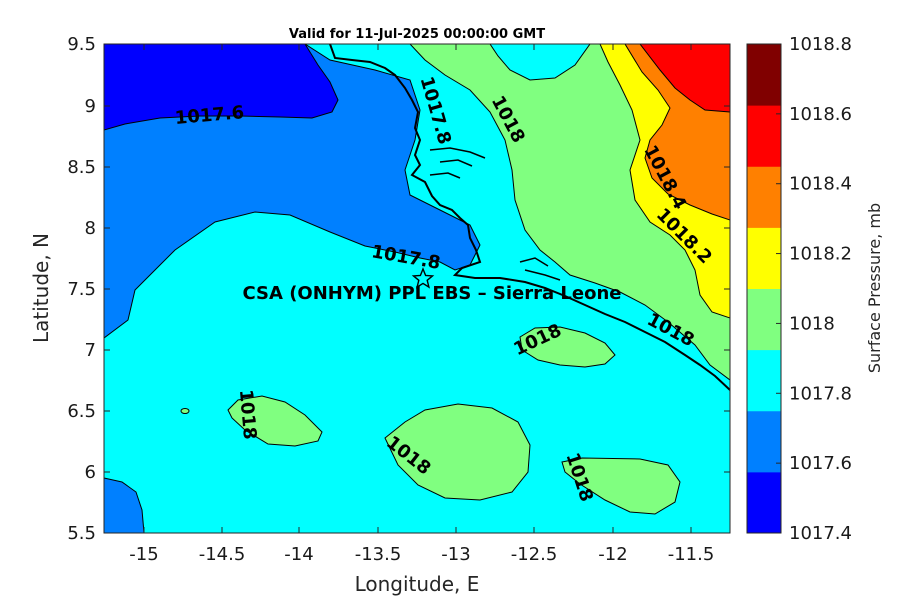 The image size is (900, 600). I want to click on y-tick-label: 9.5, so click(81, 44).